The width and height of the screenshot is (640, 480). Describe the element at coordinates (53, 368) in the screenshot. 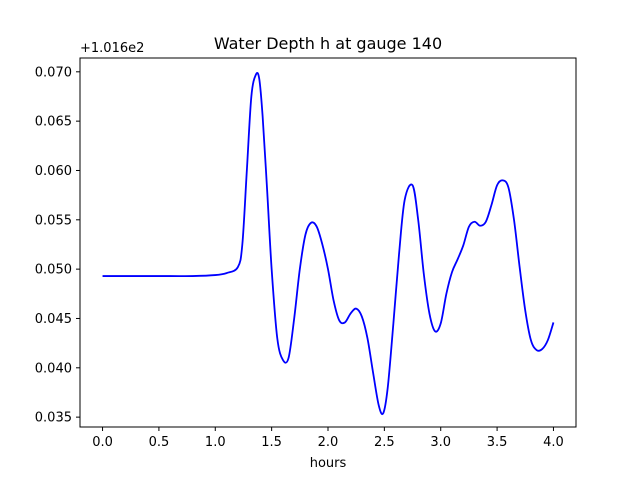

I see `y-tick-label: 0.040` at that location.